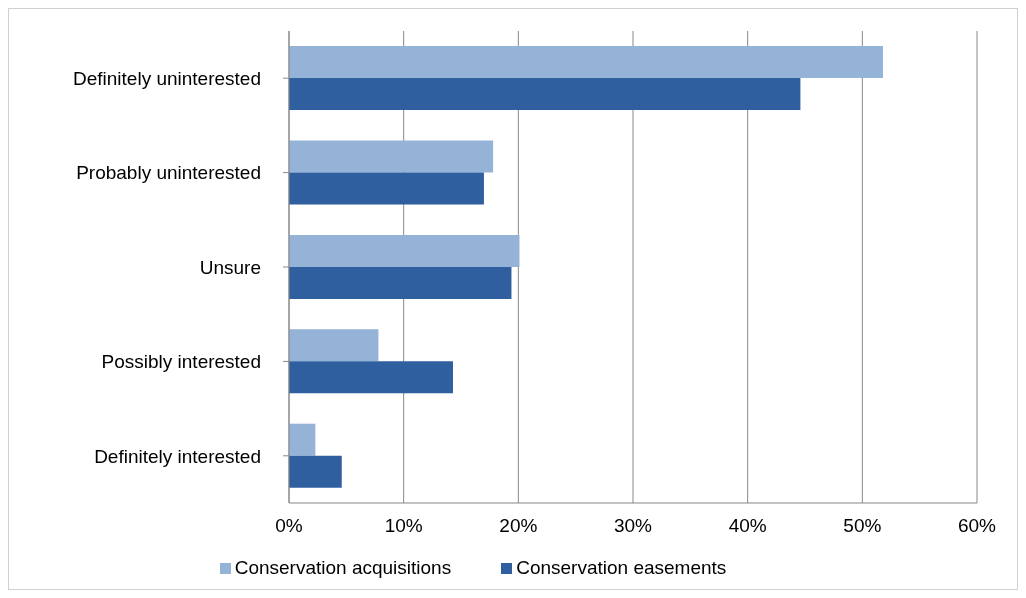 Image resolution: width=1026 pixels, height=598 pixels. I want to click on x-tick-label: 40%, so click(747, 526).